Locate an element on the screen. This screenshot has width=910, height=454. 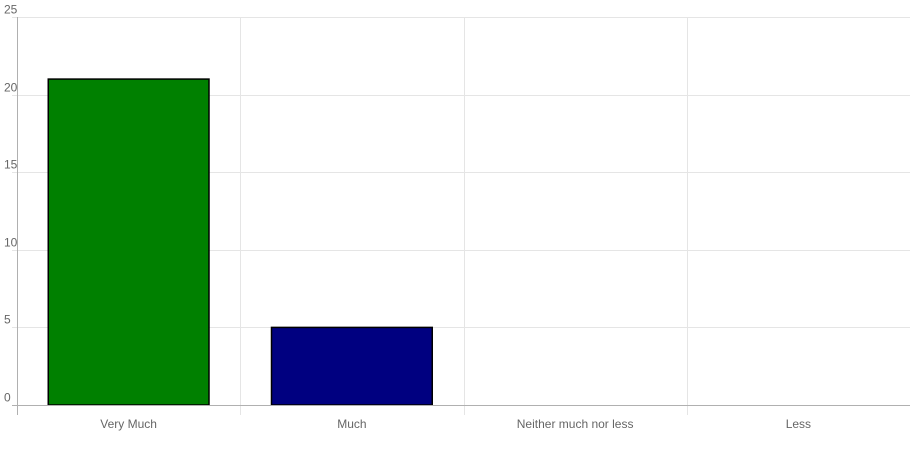
y-tick-label: 10 is located at coordinates (11, 243).